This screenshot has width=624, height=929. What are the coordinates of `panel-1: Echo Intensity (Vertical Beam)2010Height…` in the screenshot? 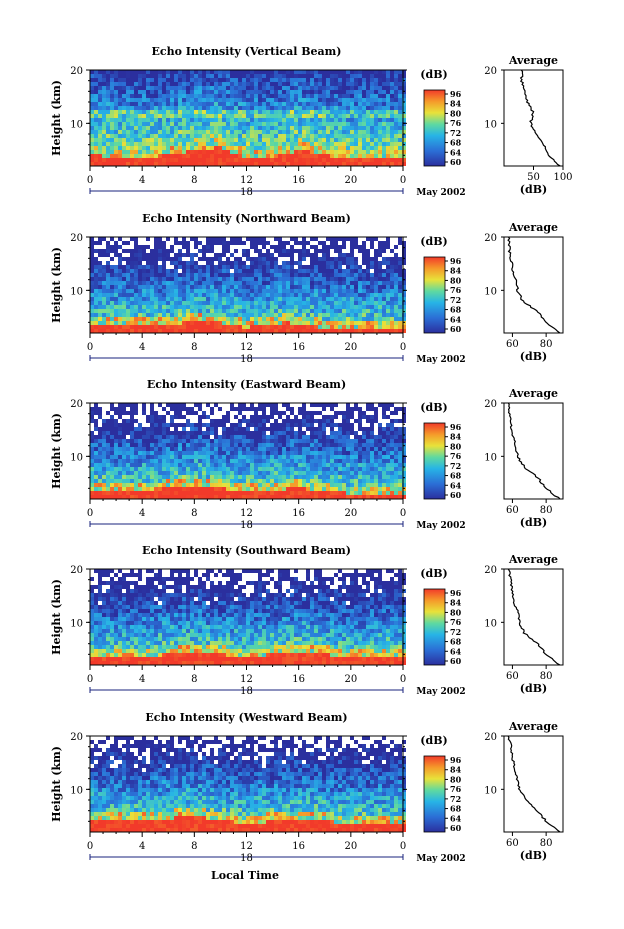 It's located at (311, 121).